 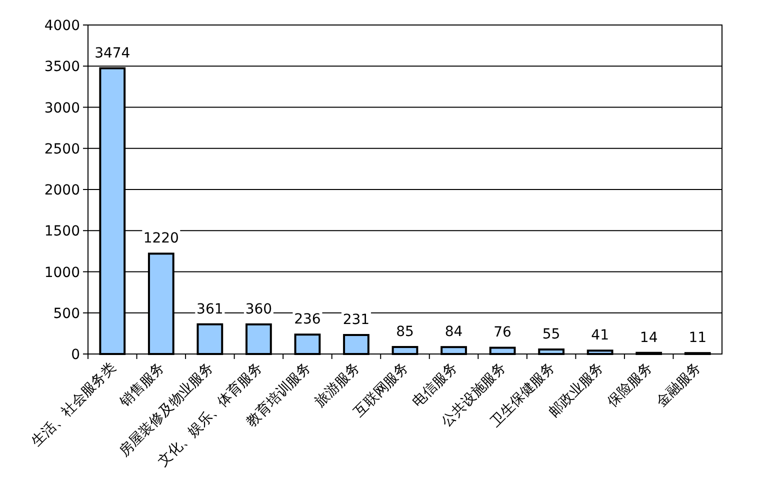 What do you see at coordinates (258, 309) in the screenshot?
I see `data-label: 360` at bounding box center [258, 309].